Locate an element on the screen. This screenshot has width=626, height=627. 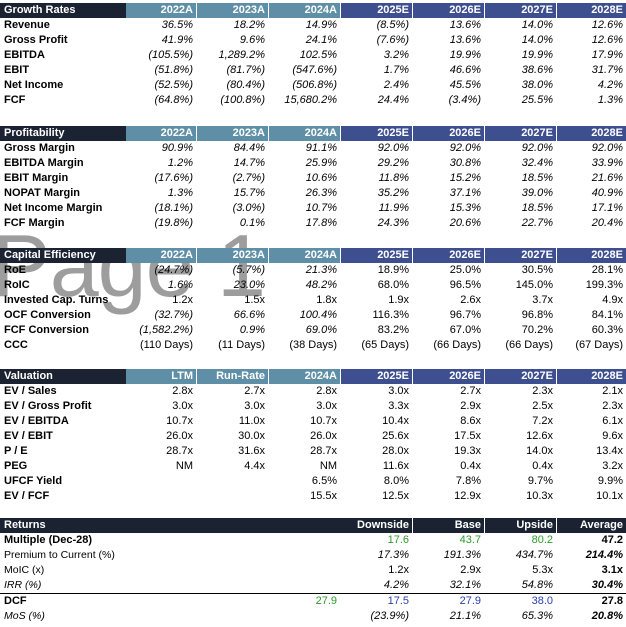
profitability-cell: 30.8% is located at coordinates (465, 163).